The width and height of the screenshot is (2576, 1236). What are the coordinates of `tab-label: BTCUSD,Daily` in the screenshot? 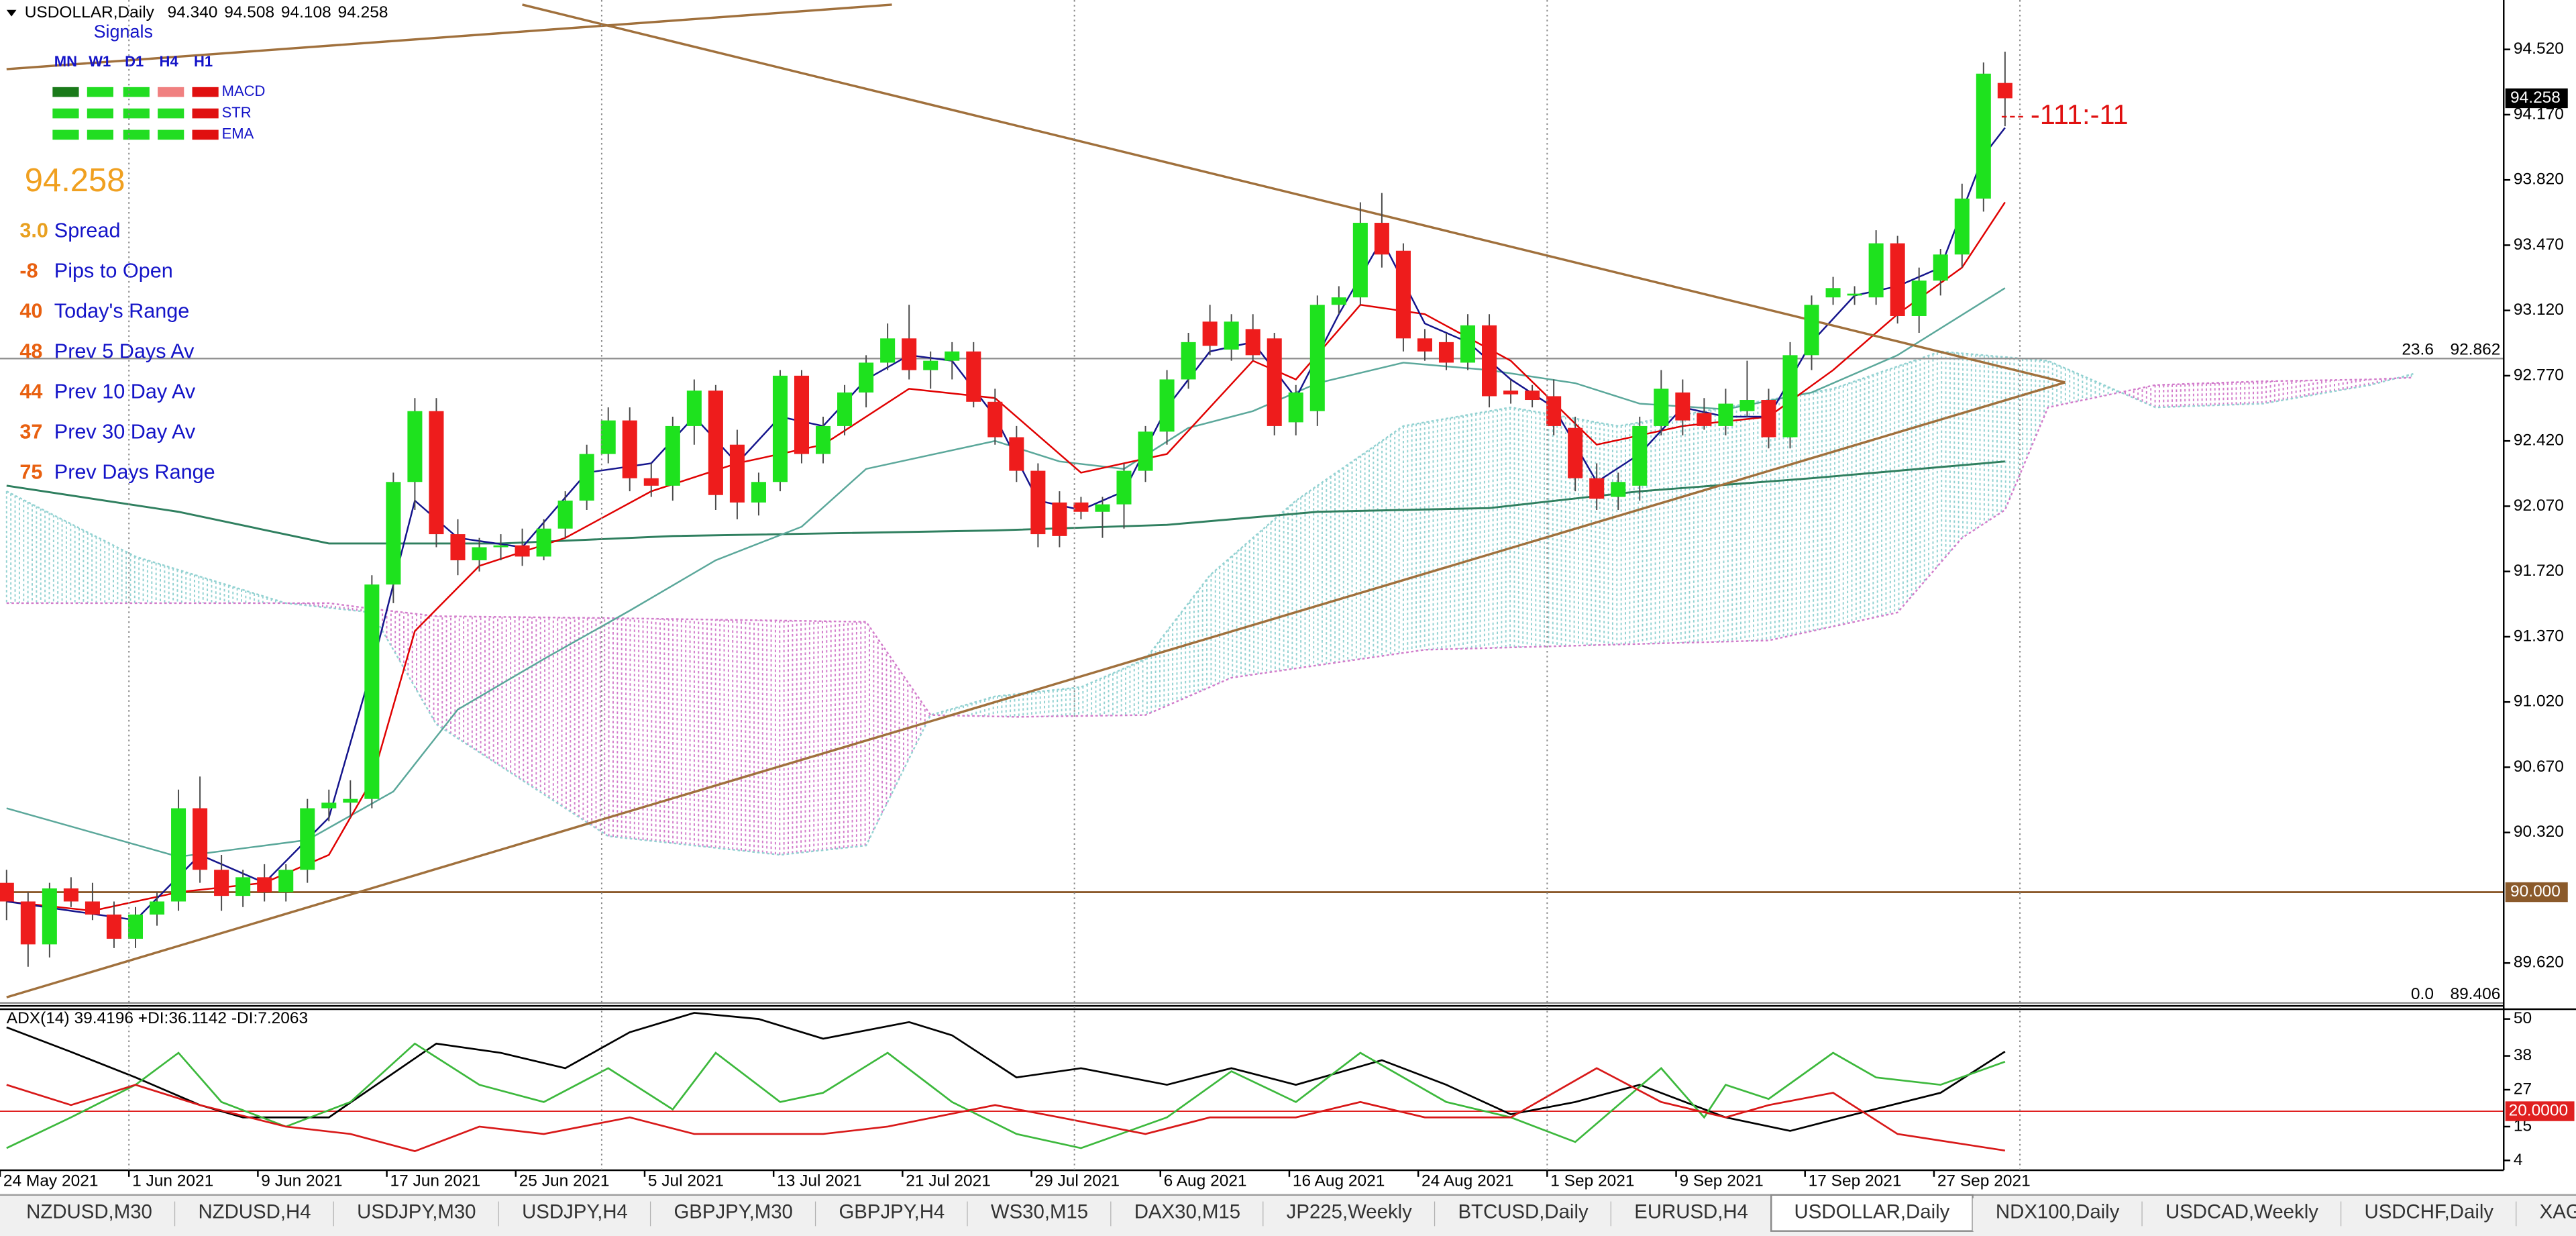 It's located at (1523, 1211).